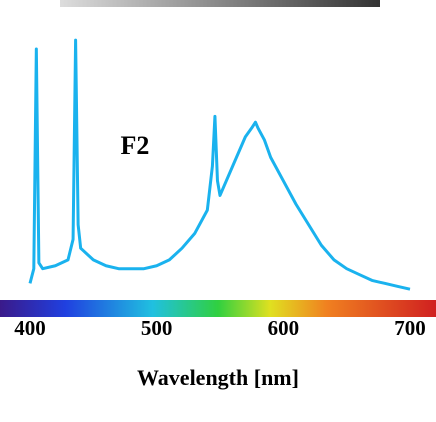  What do you see at coordinates (410, 328) in the screenshot?
I see `x-tick-label: 700` at bounding box center [410, 328].